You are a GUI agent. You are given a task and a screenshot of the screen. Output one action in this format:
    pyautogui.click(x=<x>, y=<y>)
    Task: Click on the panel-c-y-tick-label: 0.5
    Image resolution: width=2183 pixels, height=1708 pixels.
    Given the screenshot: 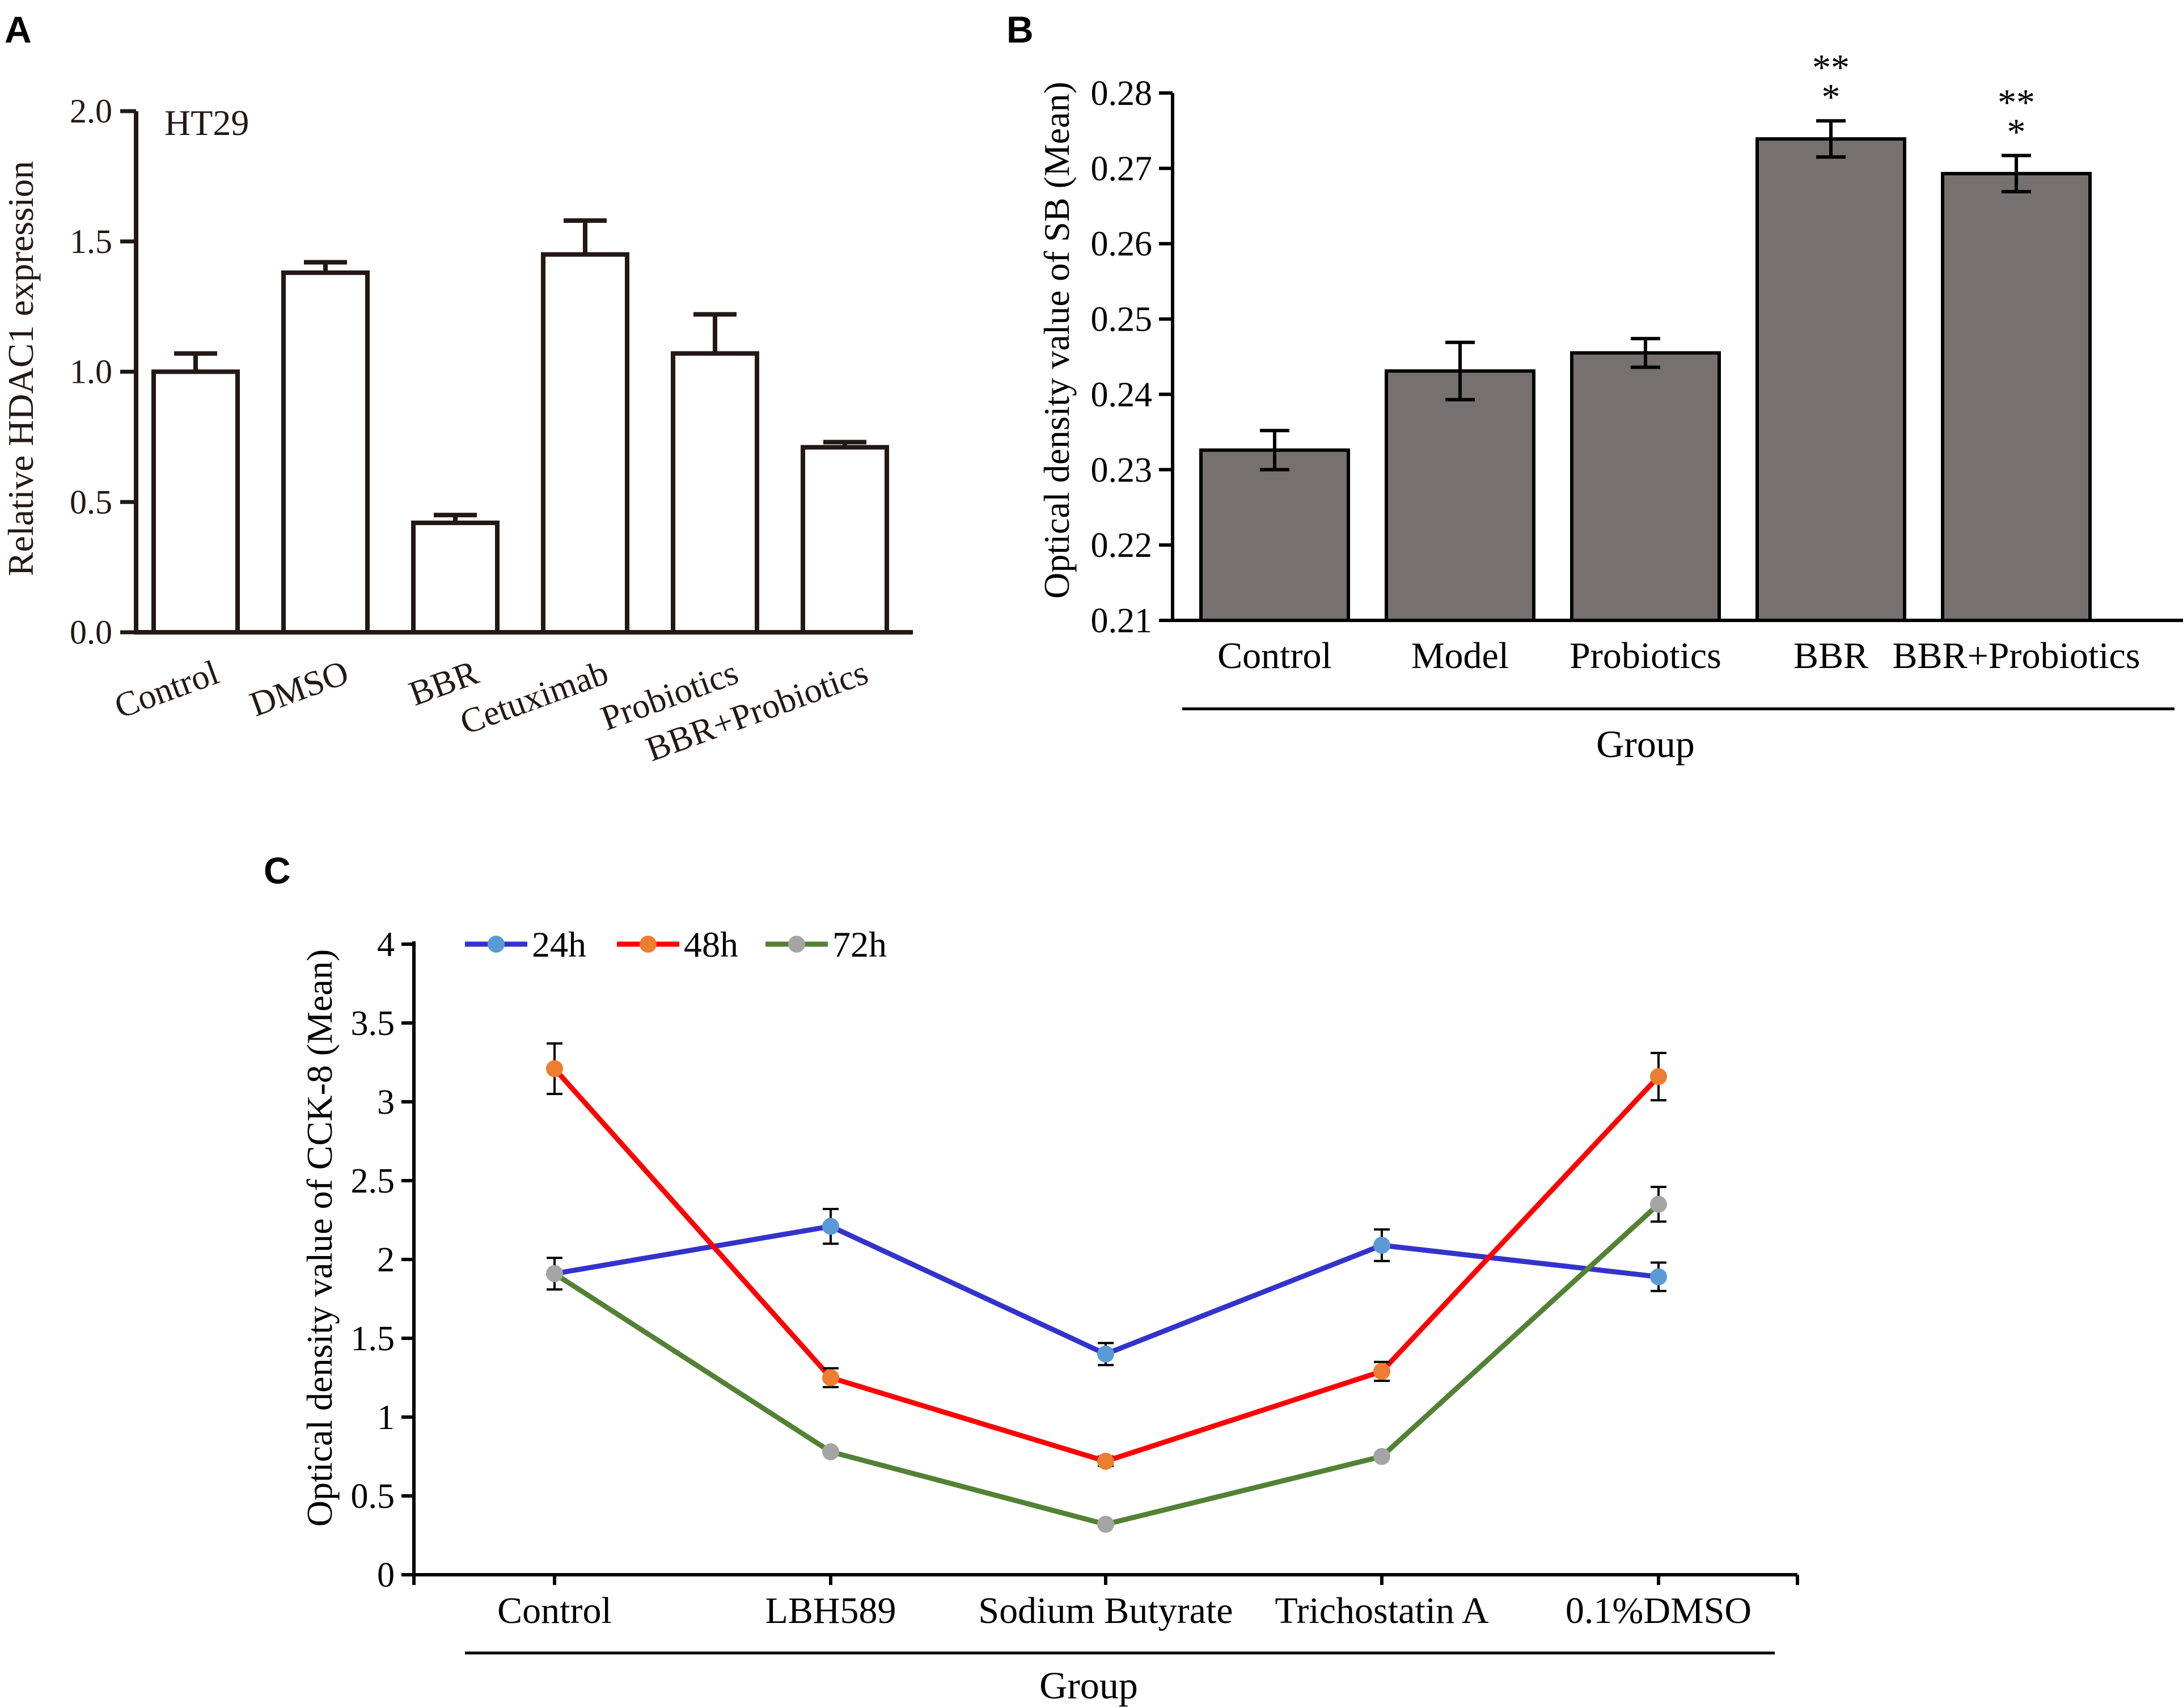 What is the action you would take?
    pyautogui.click(x=373, y=1496)
    